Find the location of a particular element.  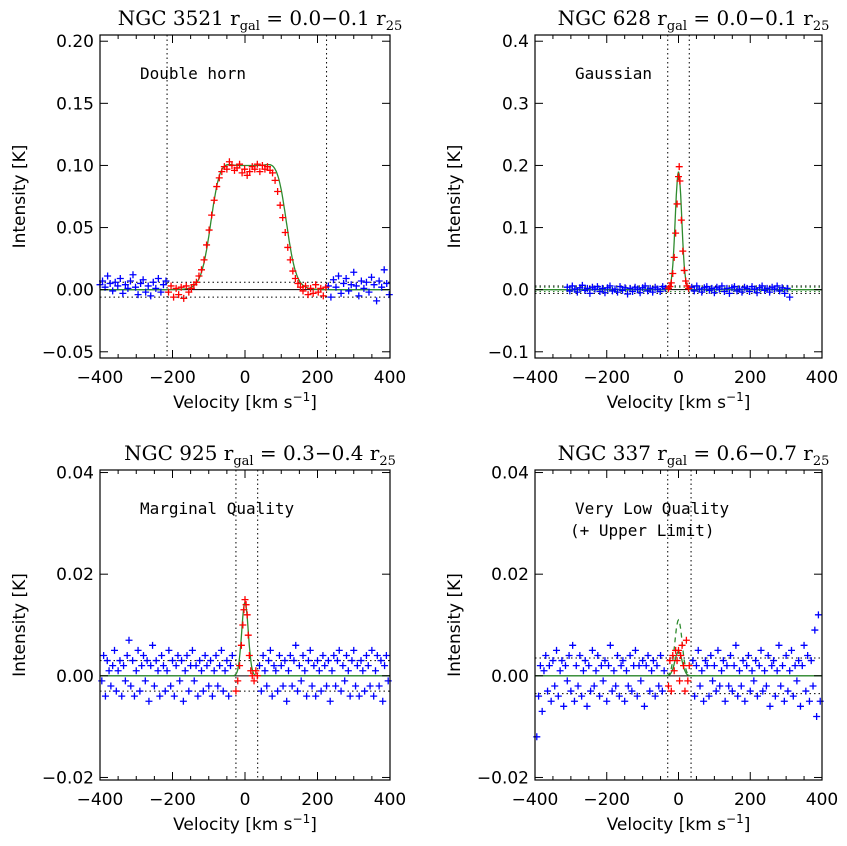

chart-title: NGC 3521 rgal = 0.0−0.1 r25 is located at coordinates (260, 20).